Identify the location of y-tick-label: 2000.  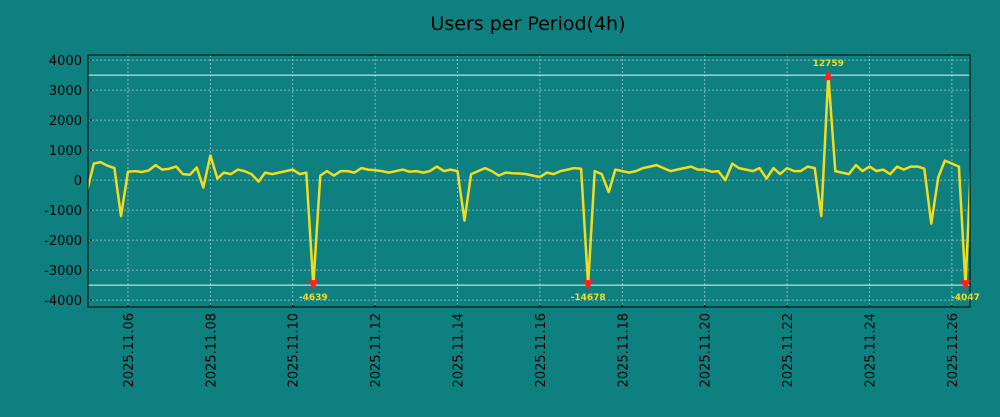
(65, 121).